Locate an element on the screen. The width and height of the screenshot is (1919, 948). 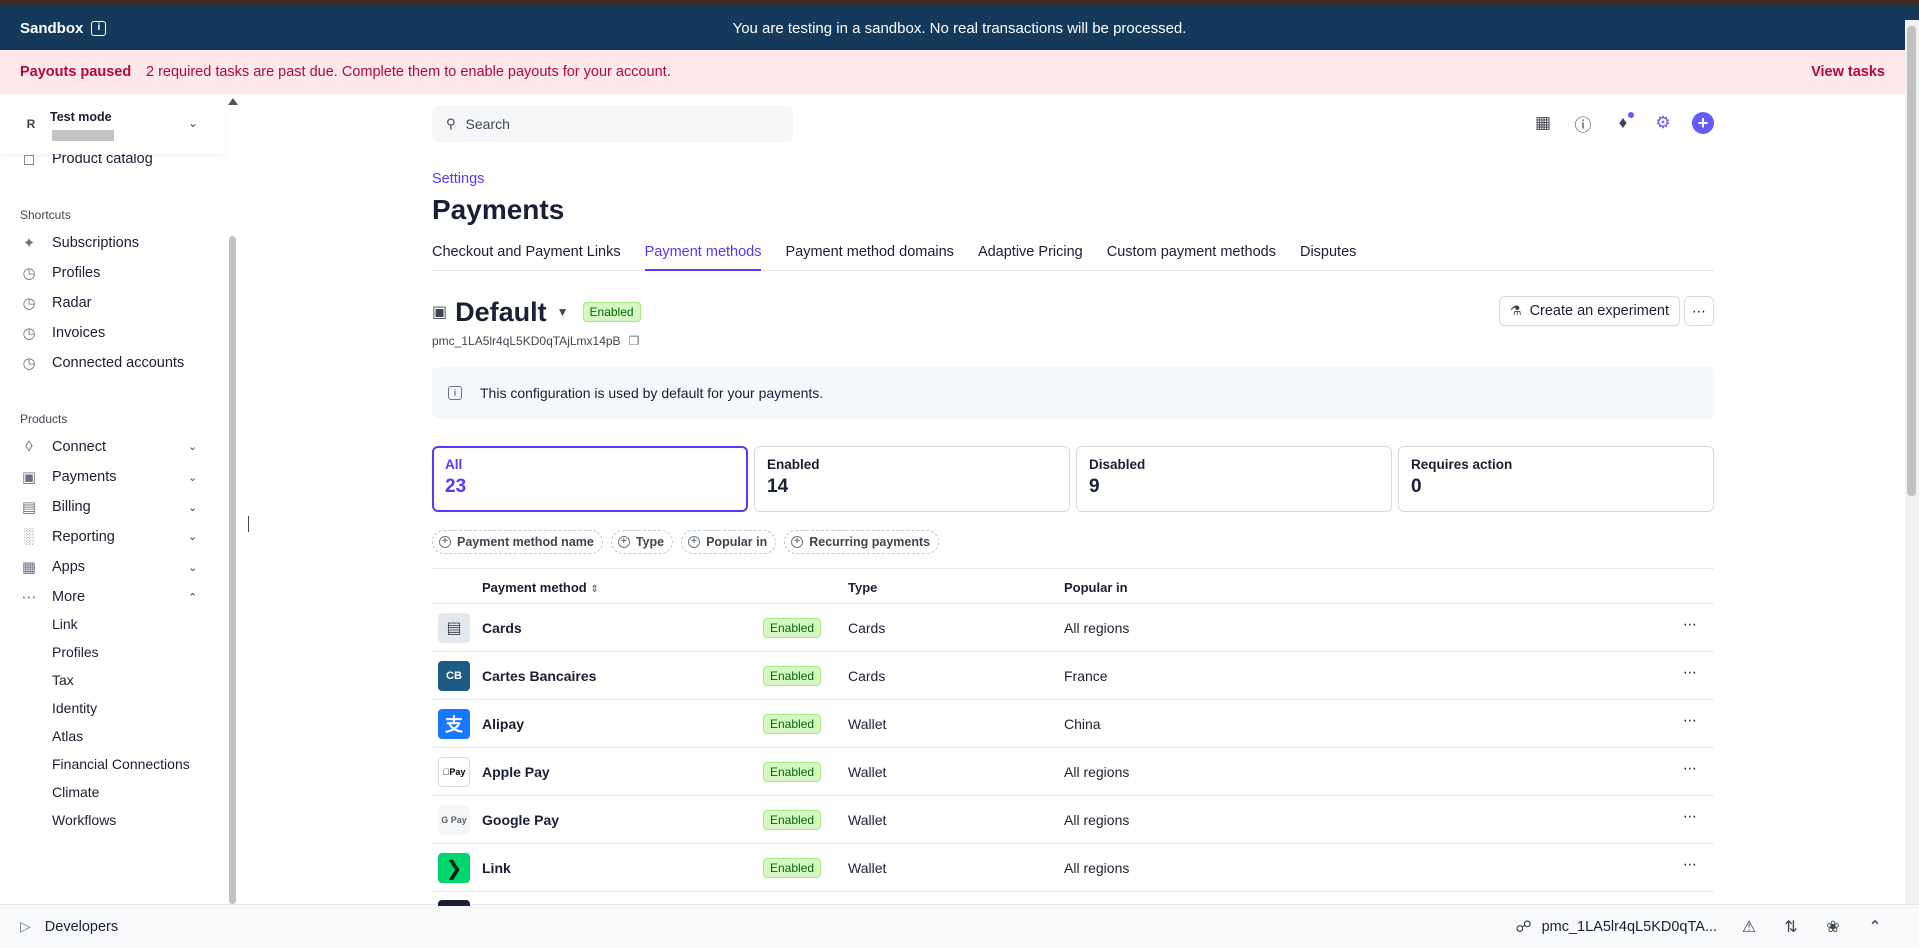
table-row: ▤ Cards Enabled Cards All regions ⋯ is located at coordinates (1073, 628).